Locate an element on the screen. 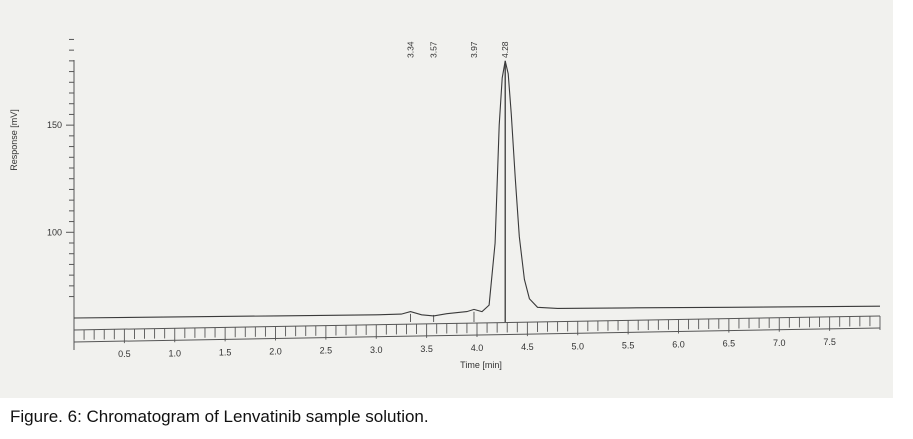  y-tick-label: 150 is located at coordinates (54, 125).